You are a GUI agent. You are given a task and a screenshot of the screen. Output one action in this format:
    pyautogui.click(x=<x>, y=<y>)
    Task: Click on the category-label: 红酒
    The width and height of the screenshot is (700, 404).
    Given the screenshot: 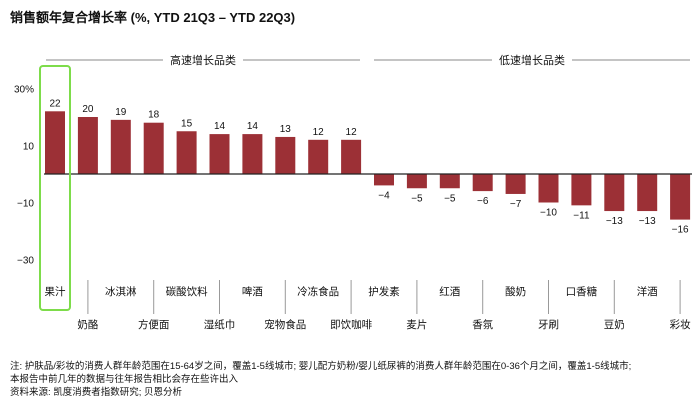 What is the action you would take?
    pyautogui.click(x=449, y=291)
    